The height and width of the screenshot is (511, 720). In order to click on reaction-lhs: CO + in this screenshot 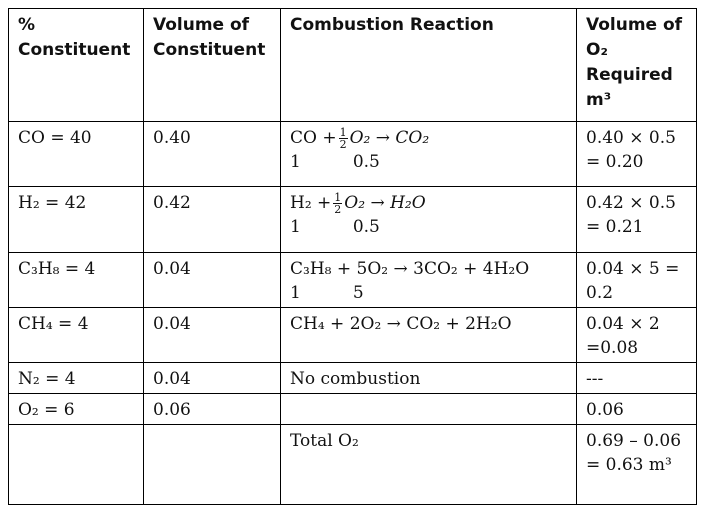, I will do `click(313, 138)`.